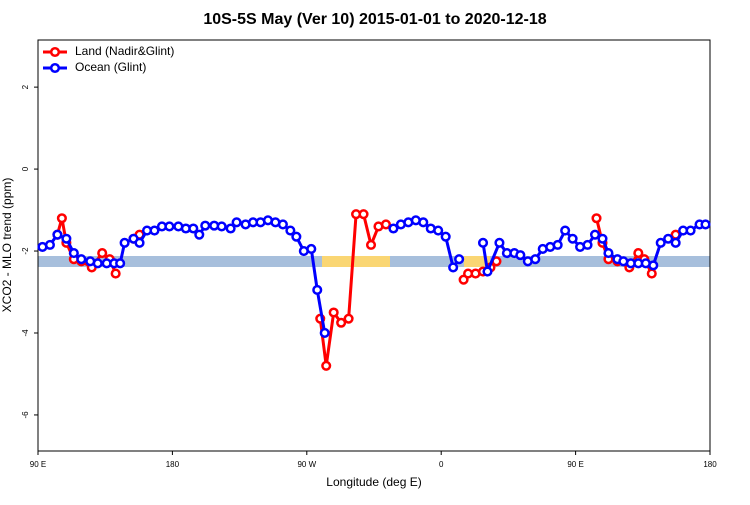 Image resolution: width=750 pixels, height=505 pixels. What do you see at coordinates (373, 482) in the screenshot?
I see `x-axis-label: Longitude (deg E)` at bounding box center [373, 482].